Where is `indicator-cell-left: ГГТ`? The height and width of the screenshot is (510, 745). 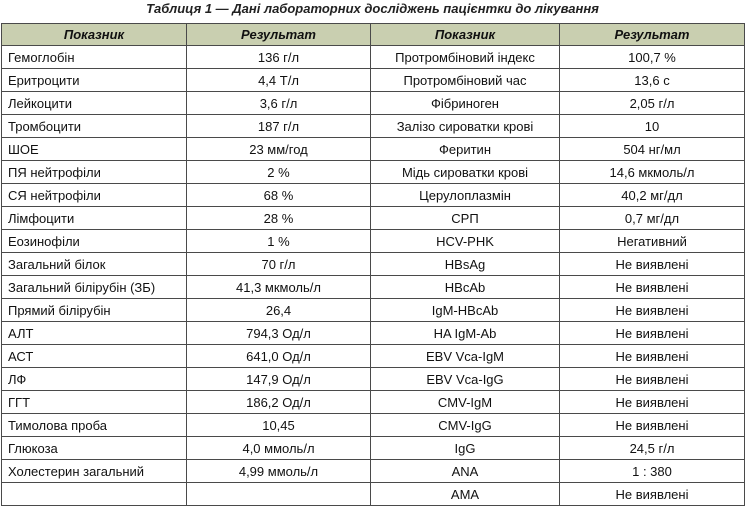
indicator-cell-left: ГГТ is located at coordinates (94, 402).